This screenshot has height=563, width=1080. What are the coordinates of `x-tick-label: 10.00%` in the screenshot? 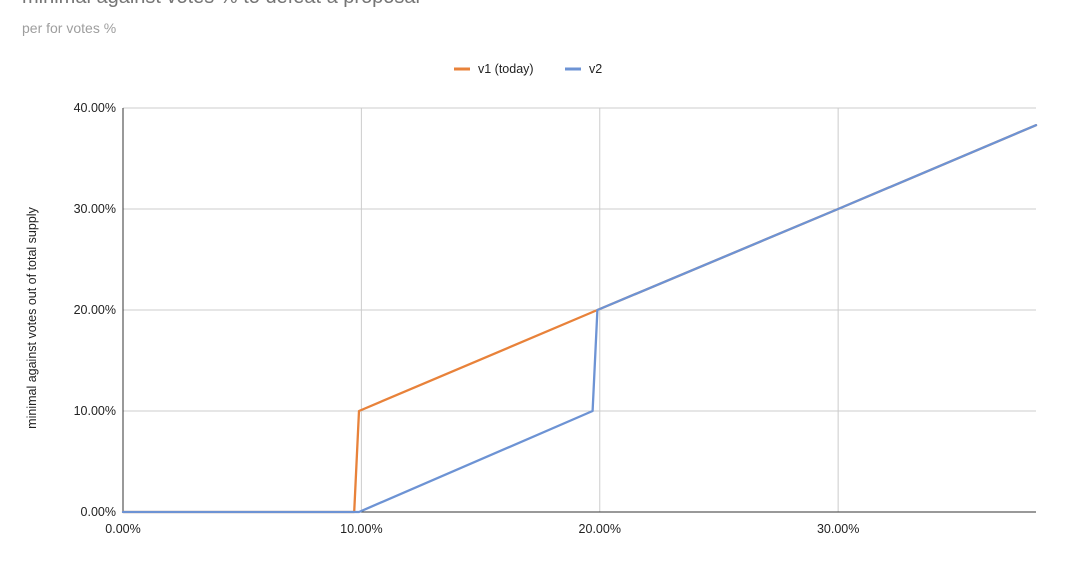 It's located at (361, 529).